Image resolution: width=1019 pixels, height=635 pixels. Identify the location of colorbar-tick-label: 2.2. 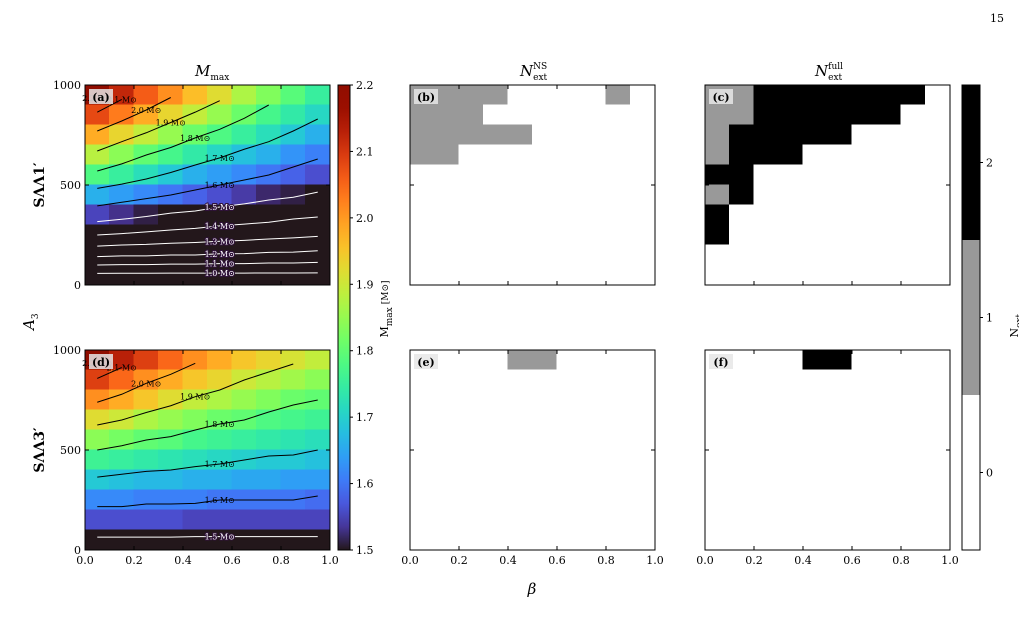
(365, 85).